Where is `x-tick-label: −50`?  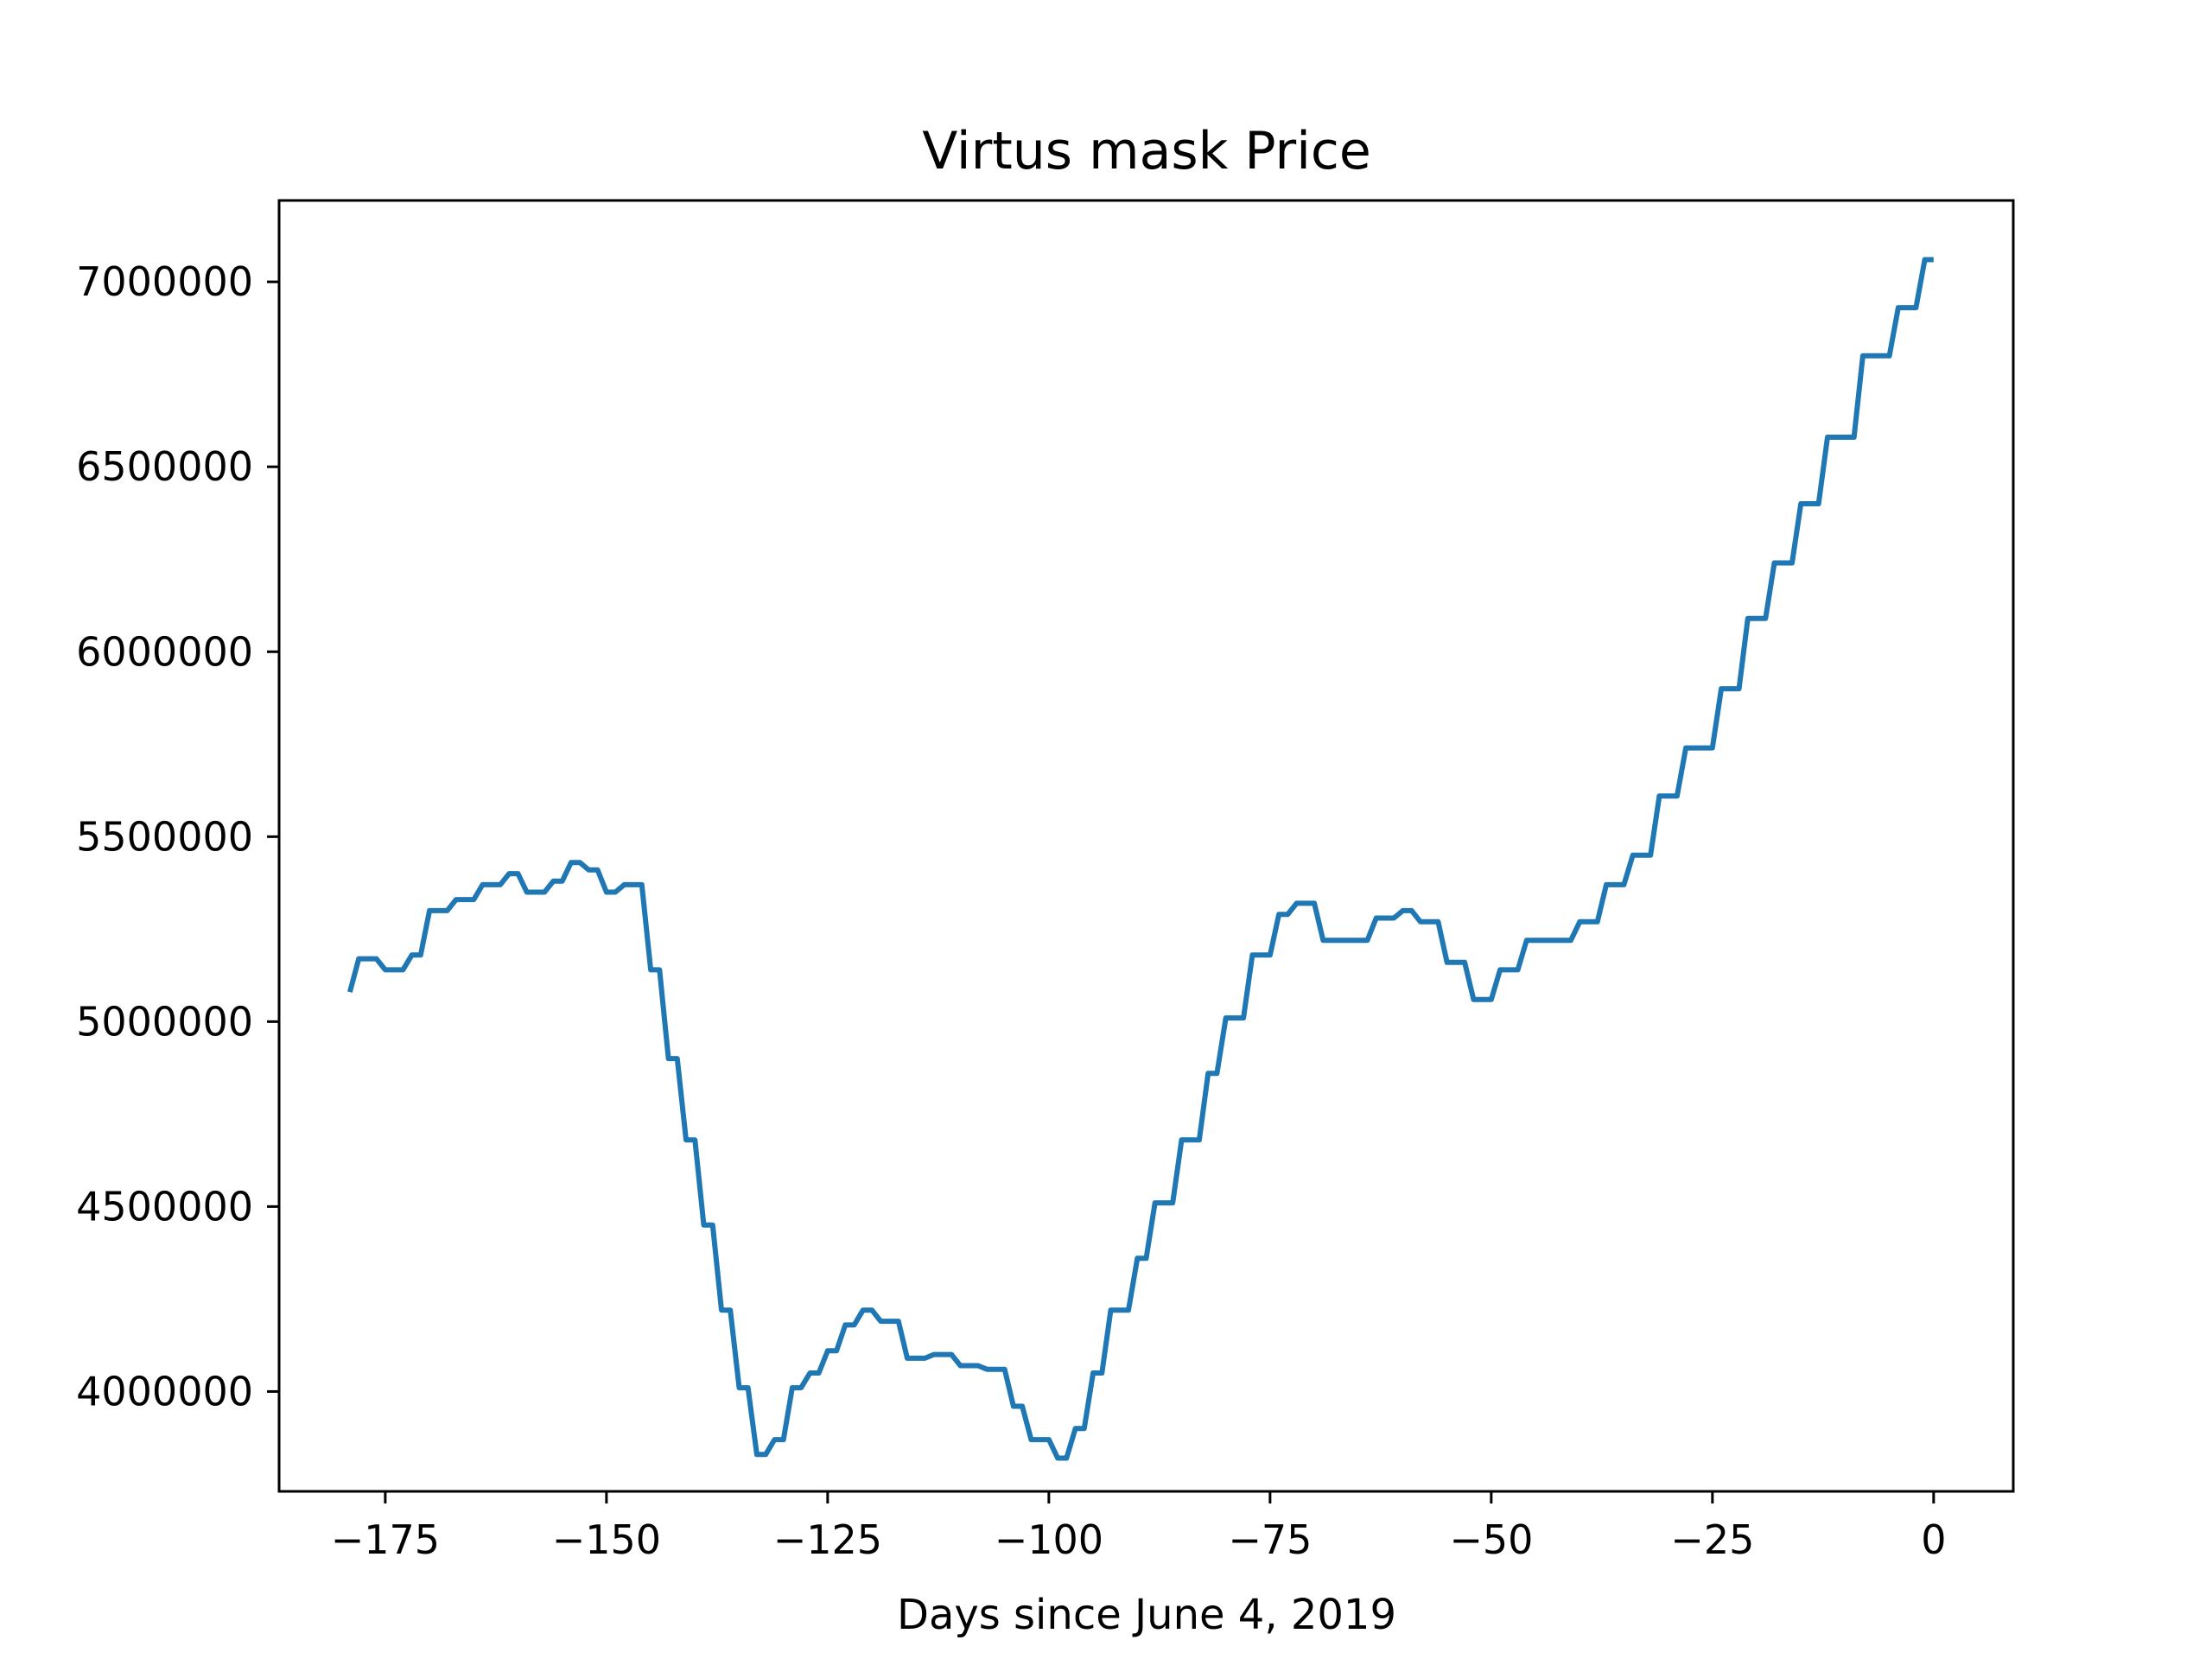 x-tick-label: −50 is located at coordinates (1491, 1539).